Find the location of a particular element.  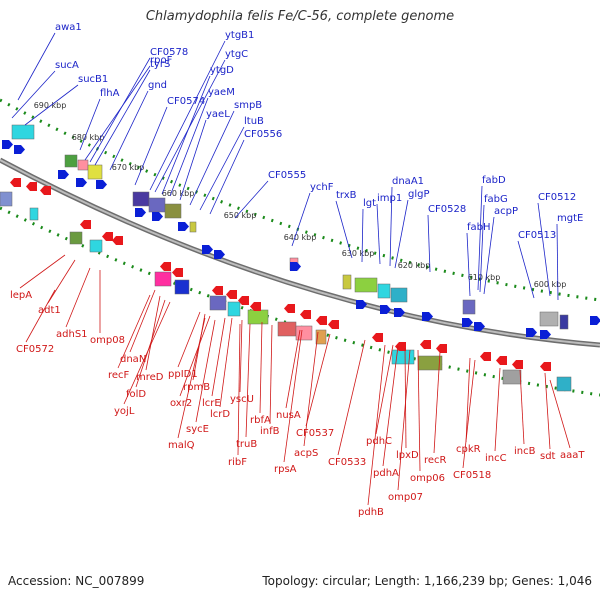

reverse-gene-label: recF is located at coordinates (119, 375).